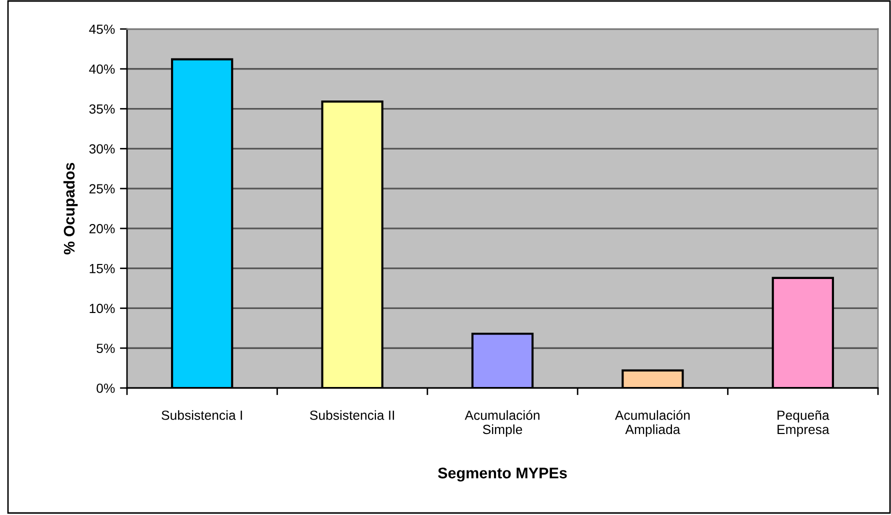 Image resolution: width=891 pixels, height=515 pixels. Describe the element at coordinates (102, 149) in the screenshot. I see `y-tick-label: 30%` at that location.